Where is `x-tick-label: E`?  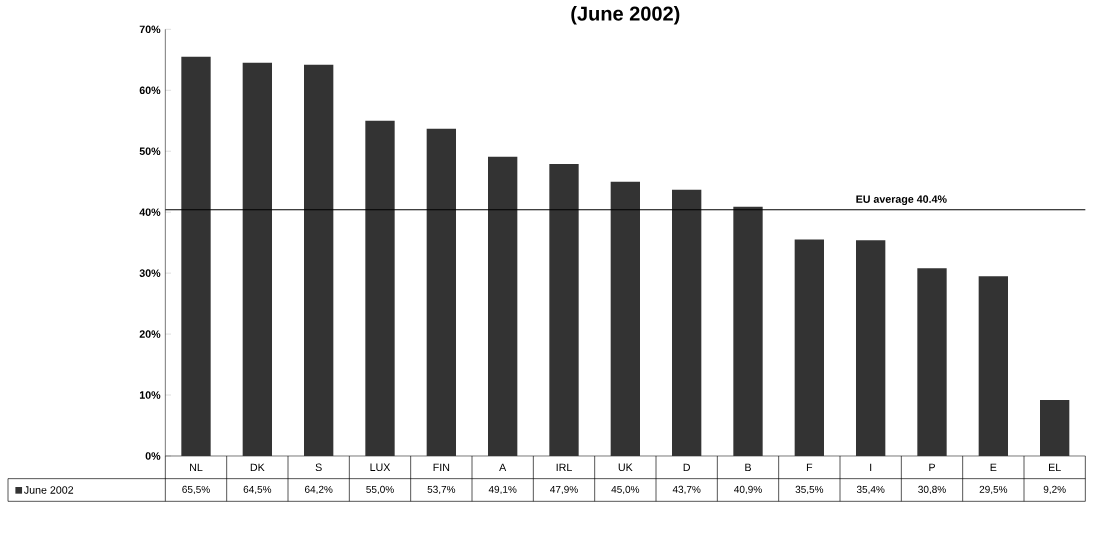
x-tick-label: E is located at coordinates (993, 467).